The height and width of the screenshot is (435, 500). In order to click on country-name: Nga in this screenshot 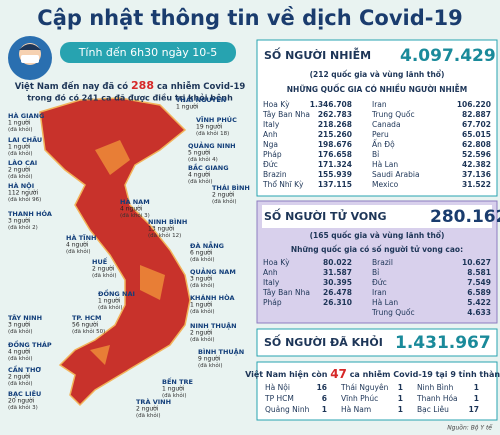, I will do `click(270, 144)`.